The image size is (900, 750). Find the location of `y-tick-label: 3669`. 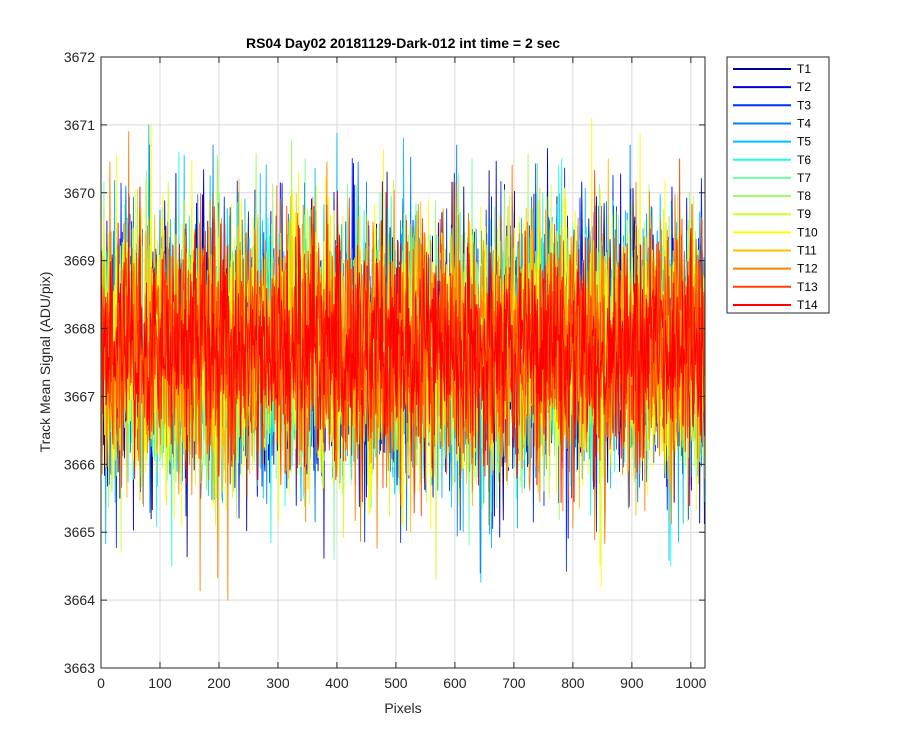

y-tick-label: 3669 is located at coordinates (79, 261).